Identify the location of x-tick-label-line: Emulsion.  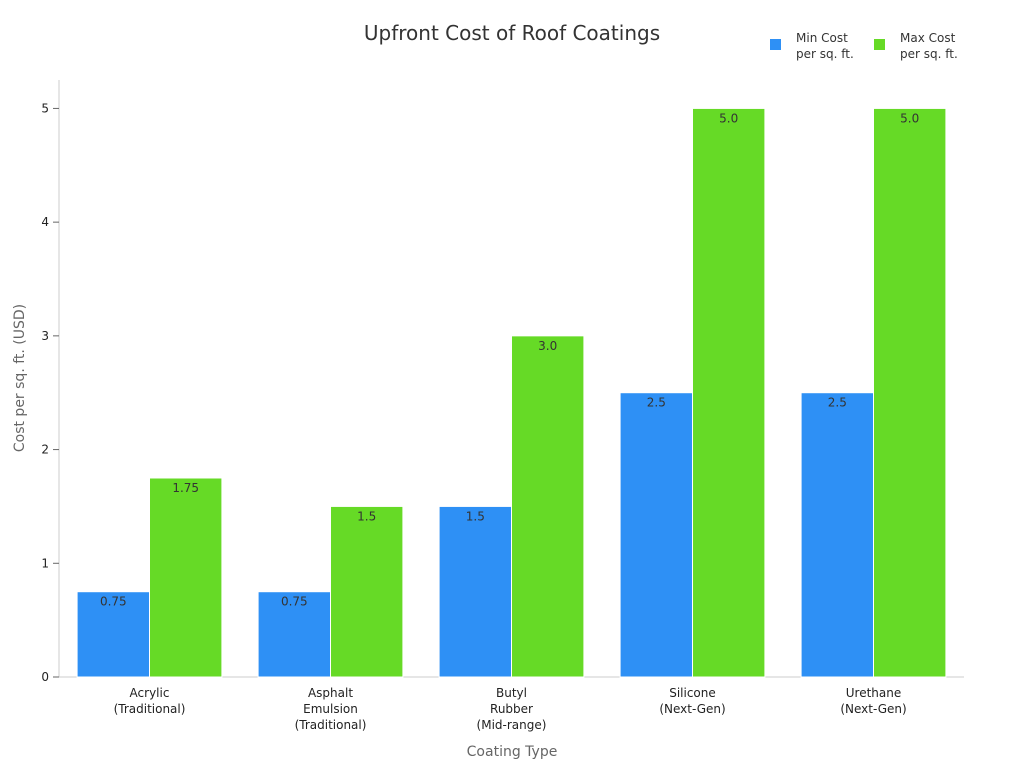
(330, 709).